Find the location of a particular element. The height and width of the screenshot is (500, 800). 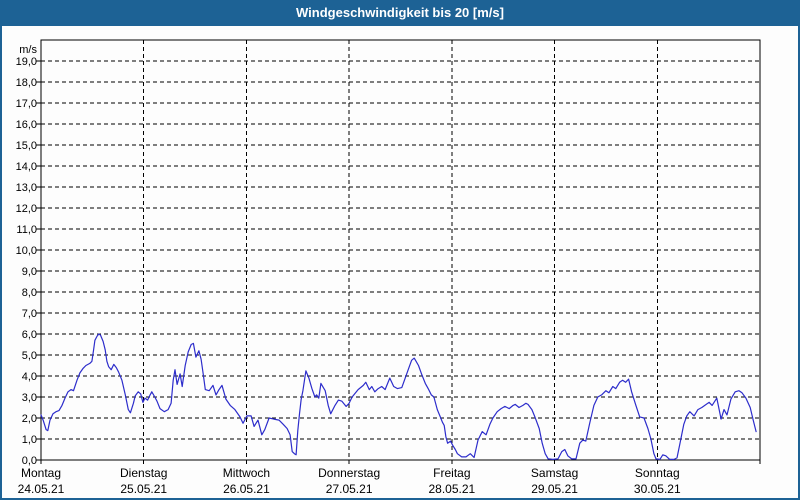

day-name-label: Sonntag is located at coordinates (657, 473).